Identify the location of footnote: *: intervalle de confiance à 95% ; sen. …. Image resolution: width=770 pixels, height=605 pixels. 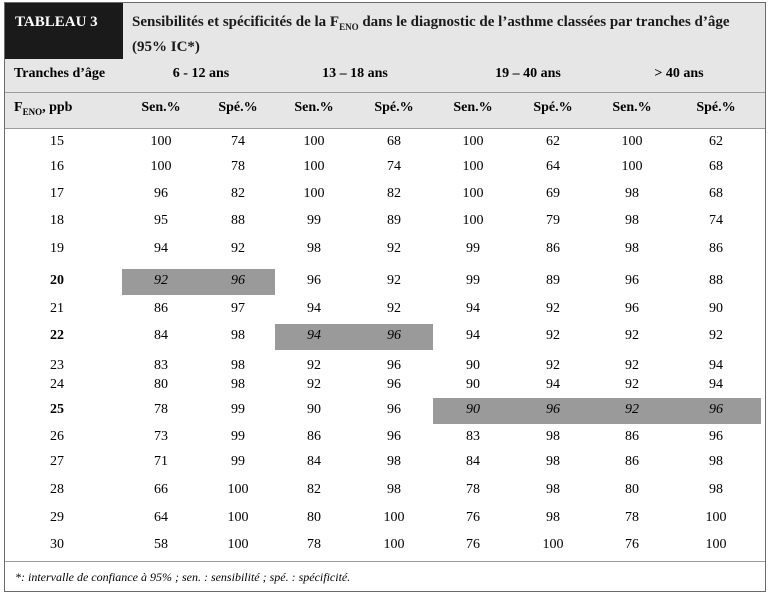
(183, 577).